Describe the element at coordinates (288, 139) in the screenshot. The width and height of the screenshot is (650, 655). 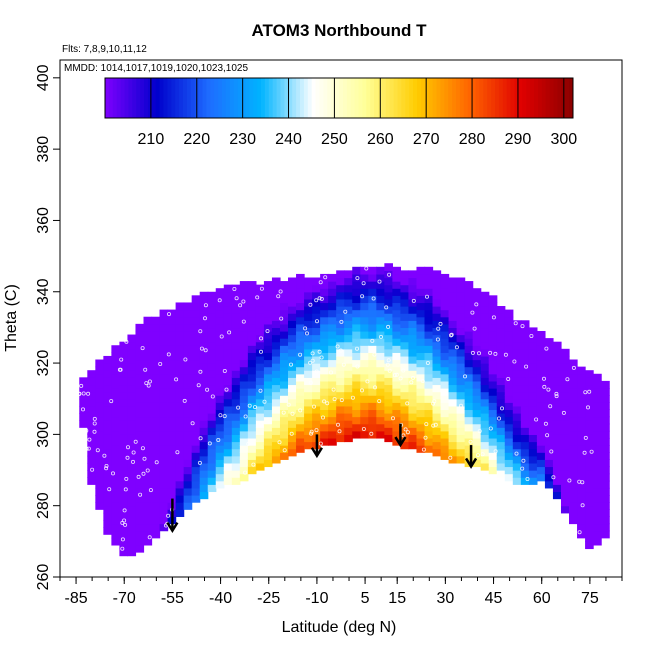
I see `colorbar-tick-label: 240` at that location.